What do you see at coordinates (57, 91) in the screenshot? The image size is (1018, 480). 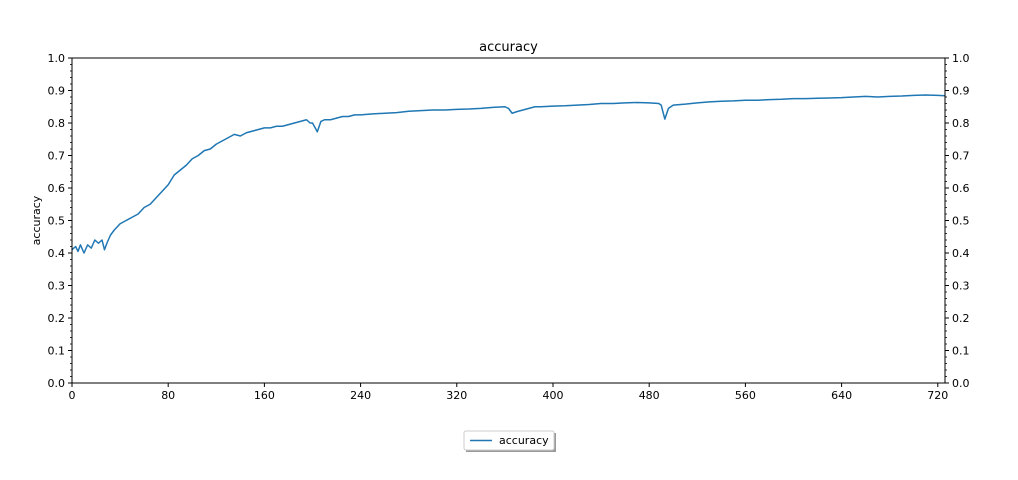 I see `y-tick-label-left: 0.9` at bounding box center [57, 91].